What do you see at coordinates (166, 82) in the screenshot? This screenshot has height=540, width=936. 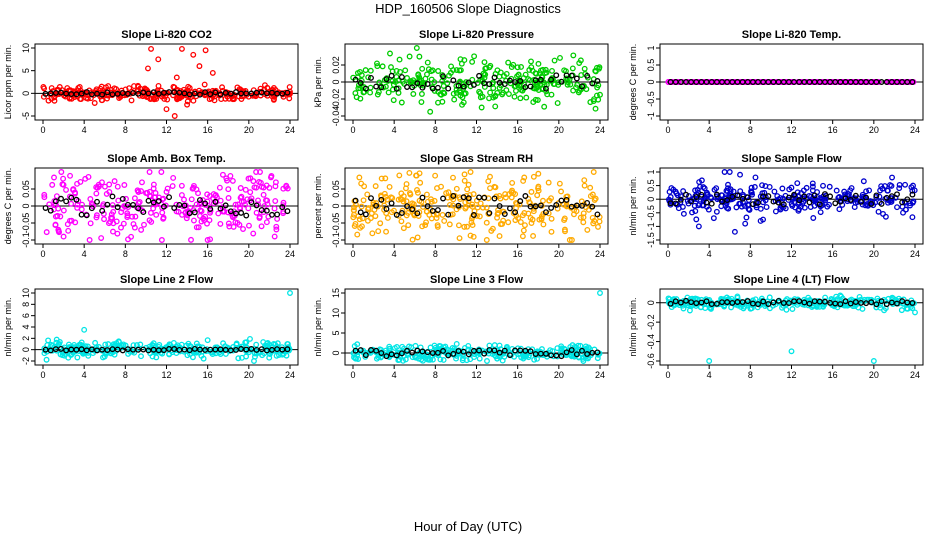 I see `series-all` at bounding box center [166, 82].